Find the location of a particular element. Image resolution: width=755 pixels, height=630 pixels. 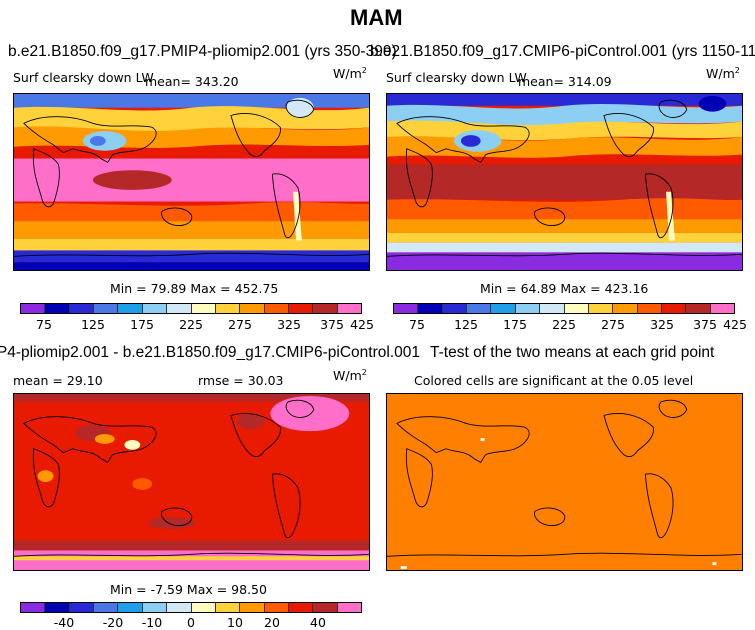

tick-label: 0 is located at coordinates (191, 622).